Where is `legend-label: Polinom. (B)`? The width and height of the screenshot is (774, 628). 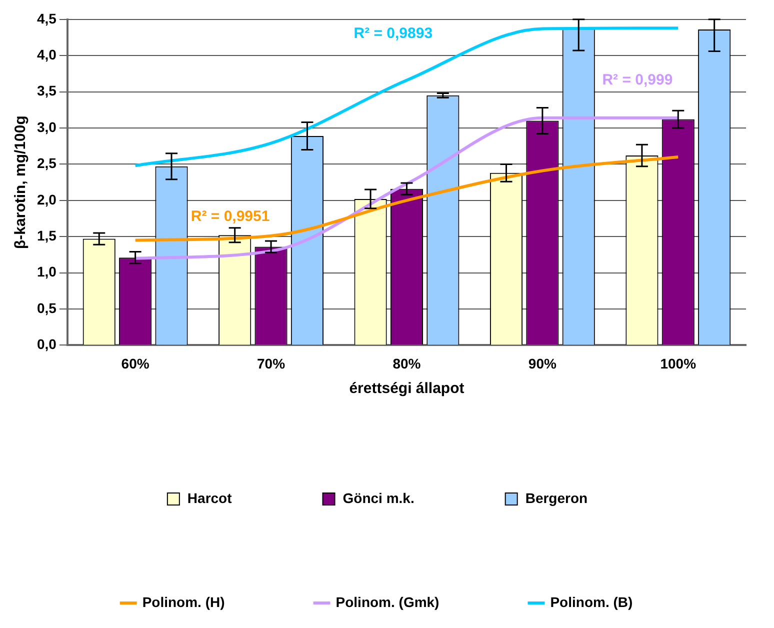
legend-label: Polinom. (B) is located at coordinates (591, 602).